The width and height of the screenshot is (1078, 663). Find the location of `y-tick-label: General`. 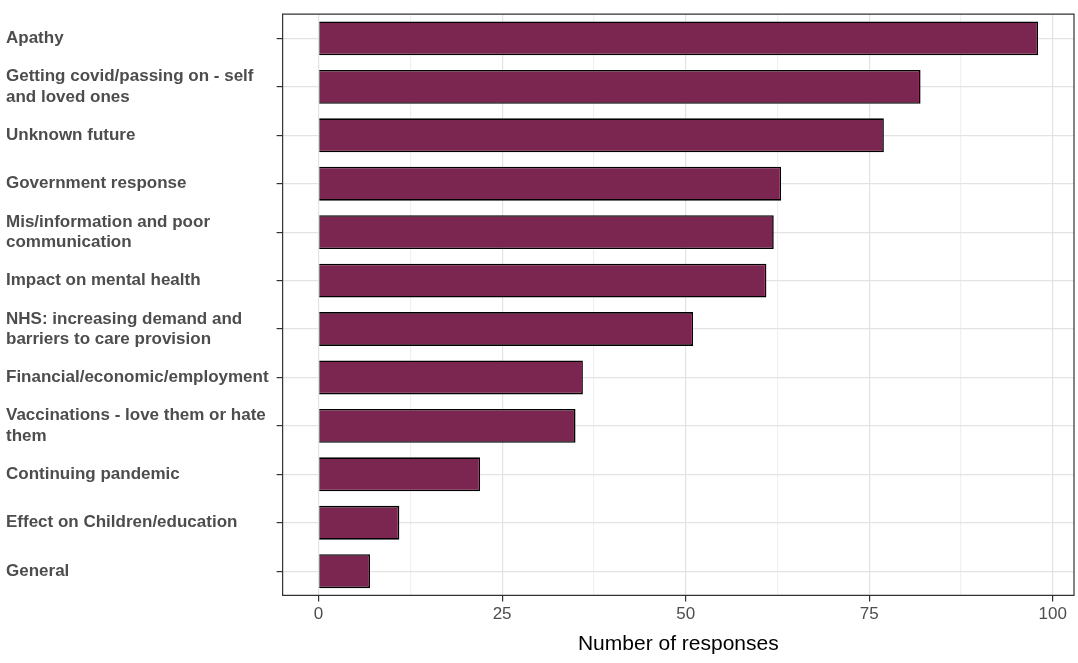

y-tick-label: General is located at coordinates (38, 570).